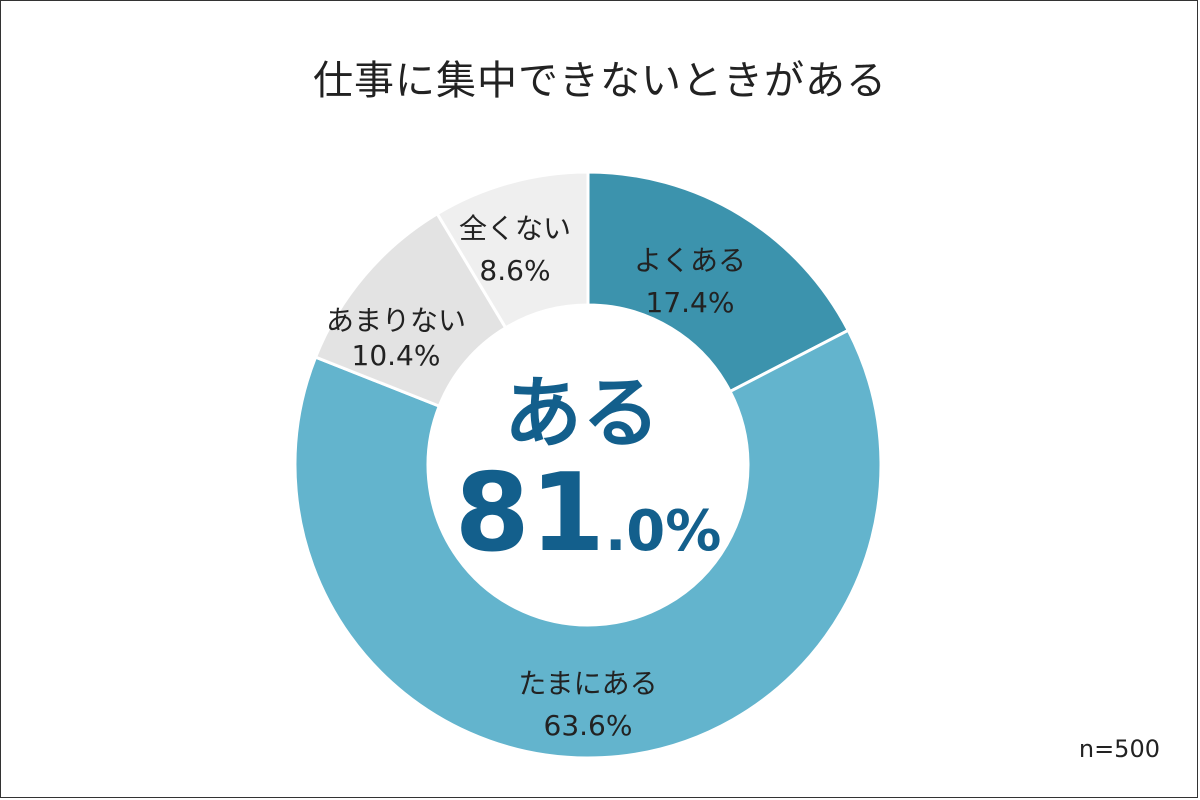 The width and height of the screenshot is (1200, 800). Describe the element at coordinates (690, 260) in the screenshot. I see `slice-label-0: よくある` at that location.